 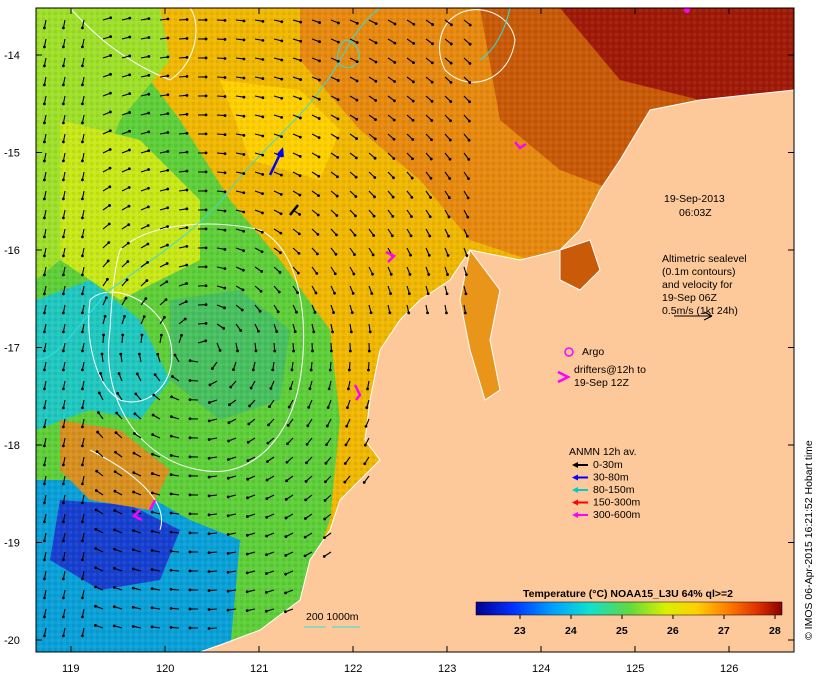 What do you see at coordinates (617, 515) in the screenshot?
I see `anmn-depth-label: 300-600m` at bounding box center [617, 515].